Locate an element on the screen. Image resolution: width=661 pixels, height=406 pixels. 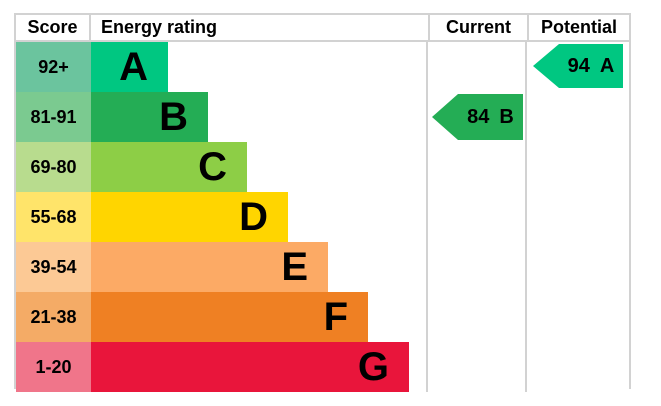
band-row-b: 81-91 B is located at coordinates (322, 117).